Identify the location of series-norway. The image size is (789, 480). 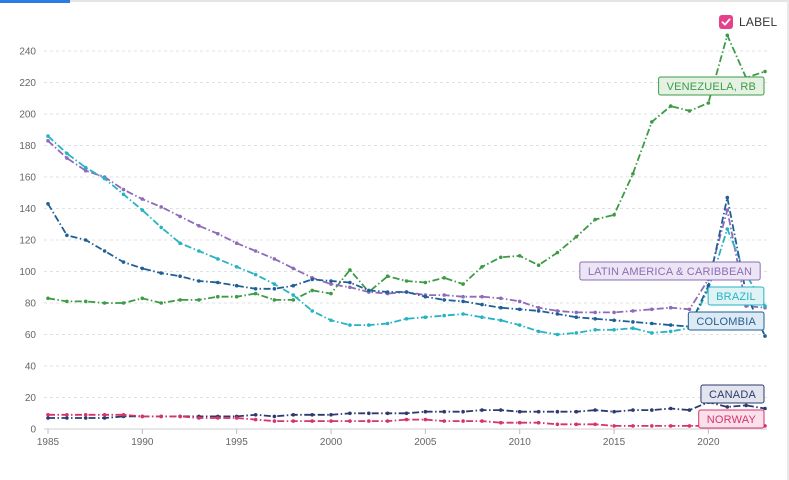
(406, 420).